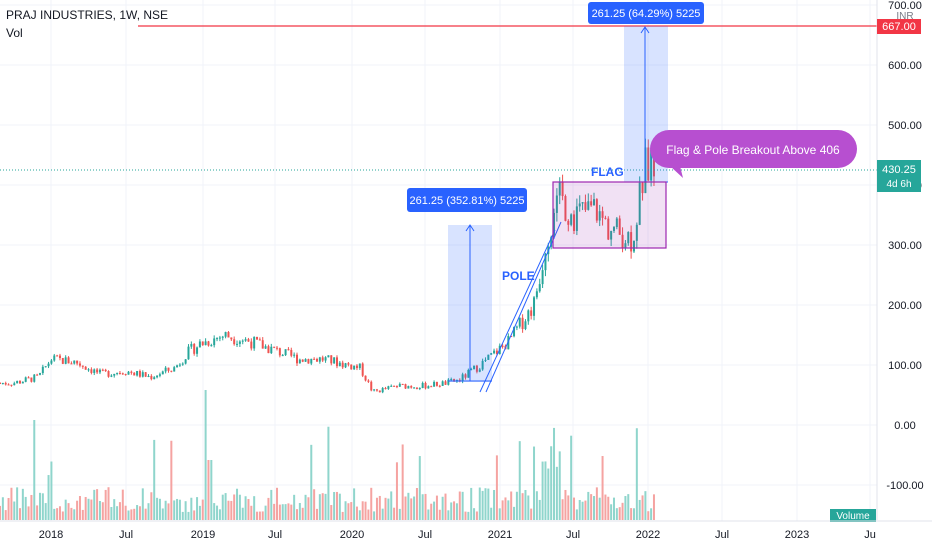 The height and width of the screenshot is (555, 932). I want to click on x-tick-label: 2019, so click(203, 535).